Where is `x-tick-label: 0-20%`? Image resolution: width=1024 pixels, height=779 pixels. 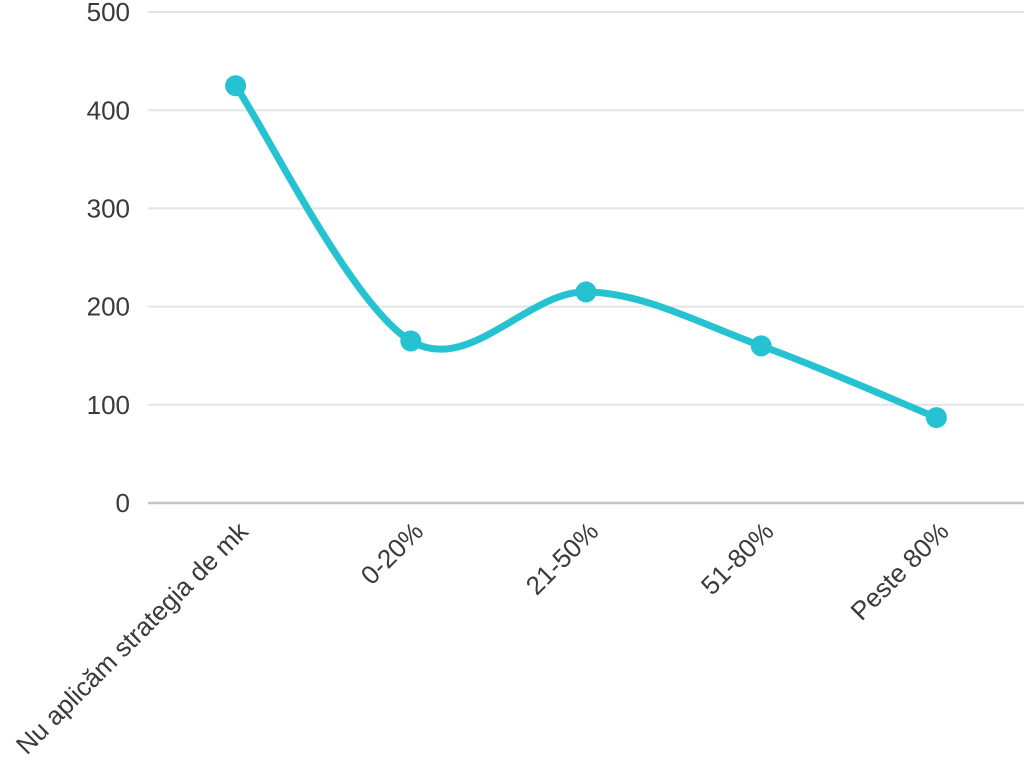 x-tick-label: 0-20% is located at coordinates (392, 553).